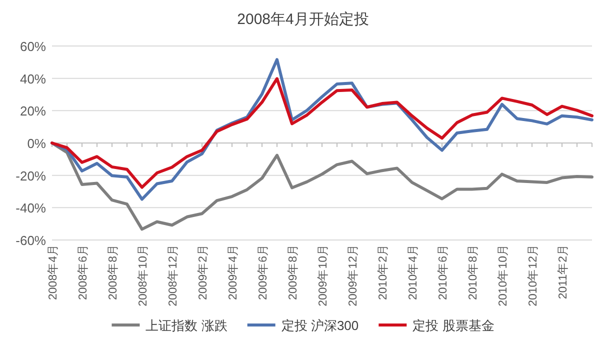 Image resolution: width=606 pixels, height=341 pixels. What do you see at coordinates (323, 275) in the screenshot?
I see `x-tick-label: 2009年10月` at bounding box center [323, 275].